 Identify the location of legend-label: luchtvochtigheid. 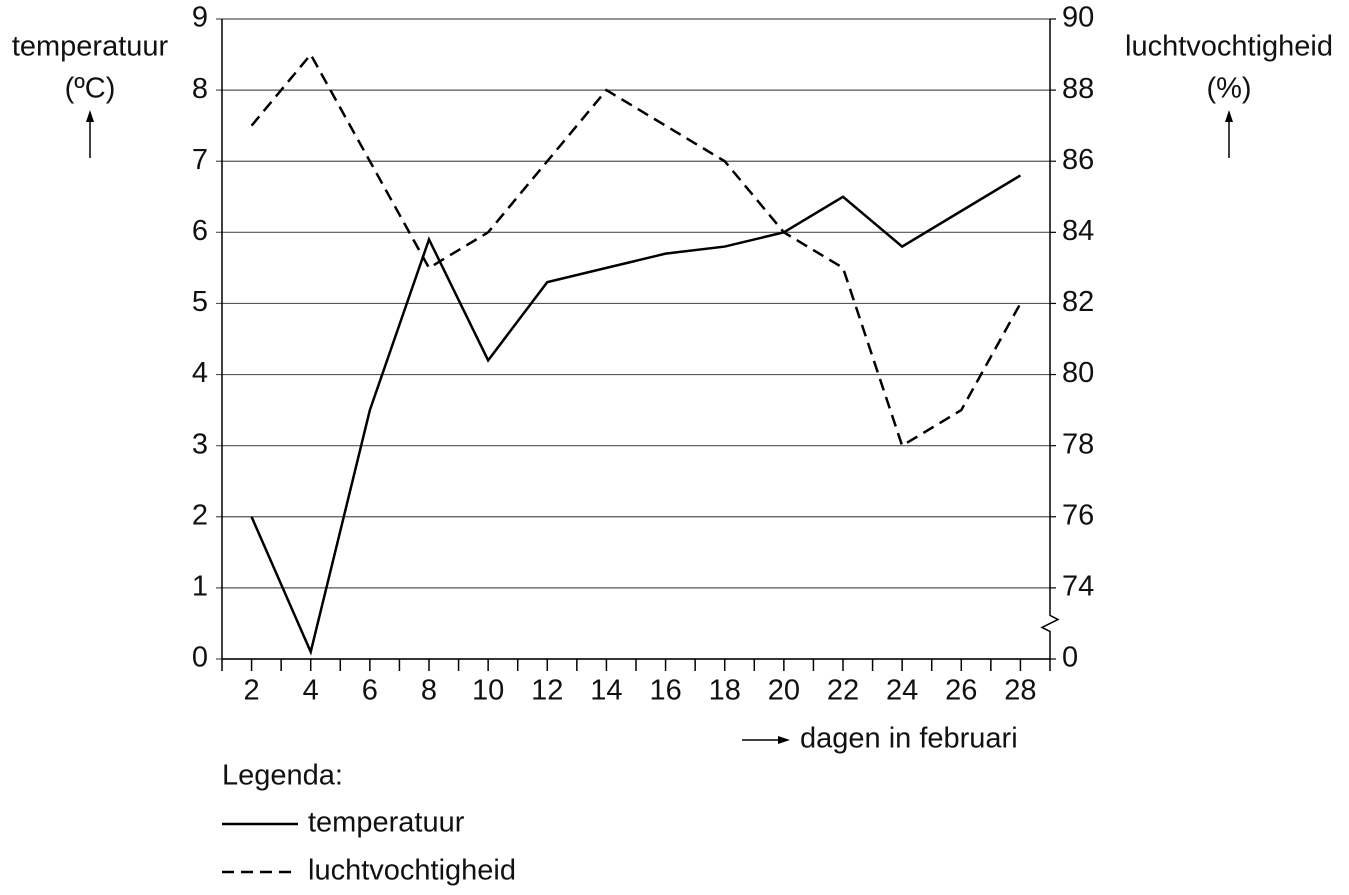
(412, 871).